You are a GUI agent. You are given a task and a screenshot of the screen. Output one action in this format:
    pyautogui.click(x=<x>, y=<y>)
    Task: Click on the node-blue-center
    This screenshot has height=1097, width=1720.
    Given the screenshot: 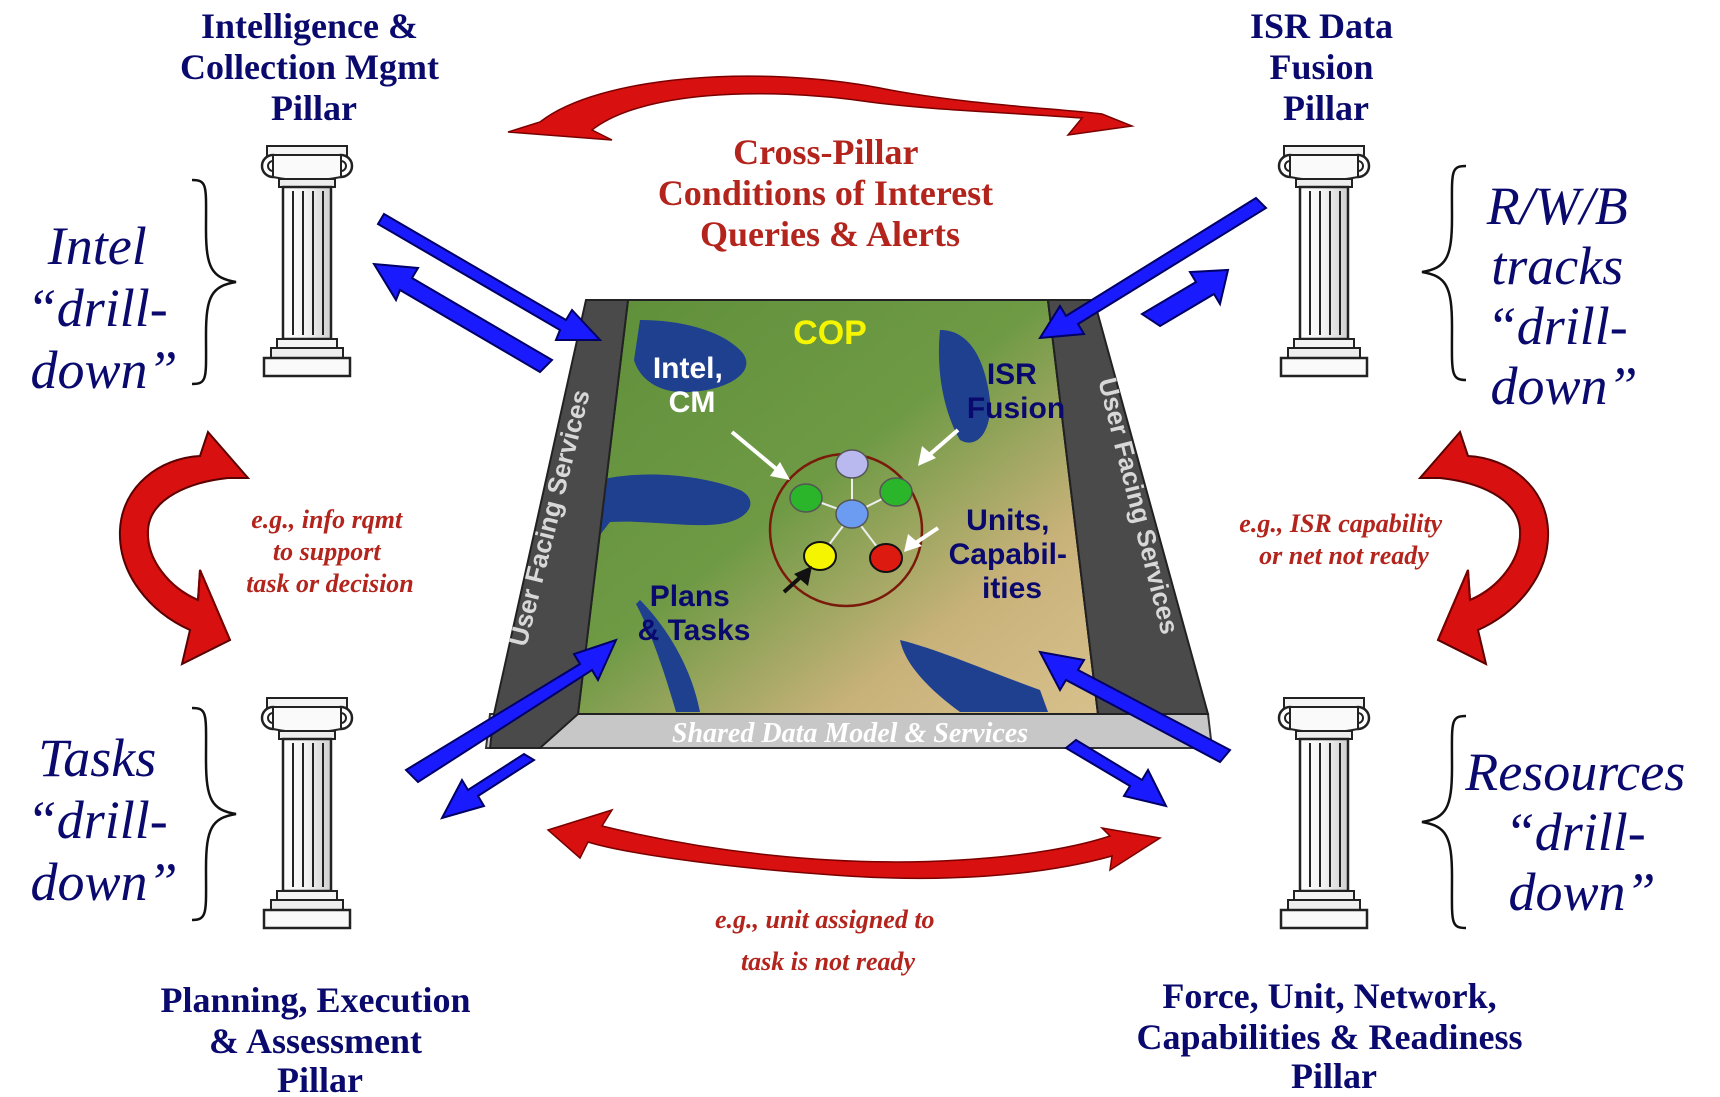 What is the action you would take?
    pyautogui.click(x=852, y=514)
    